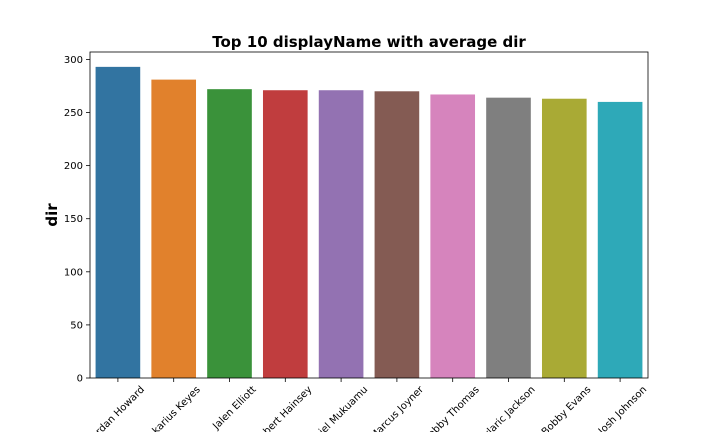  What do you see at coordinates (234, 408) in the screenshot?
I see `x-tick-label-2: Jalen Elliott` at bounding box center [234, 408].